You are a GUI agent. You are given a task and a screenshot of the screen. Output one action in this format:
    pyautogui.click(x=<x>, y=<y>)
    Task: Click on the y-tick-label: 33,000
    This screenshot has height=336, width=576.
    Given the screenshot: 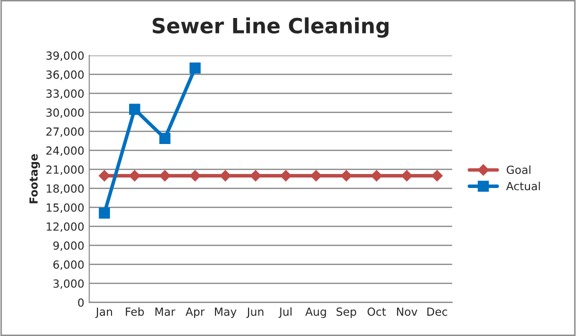 What is the action you would take?
    pyautogui.click(x=65, y=94)
    